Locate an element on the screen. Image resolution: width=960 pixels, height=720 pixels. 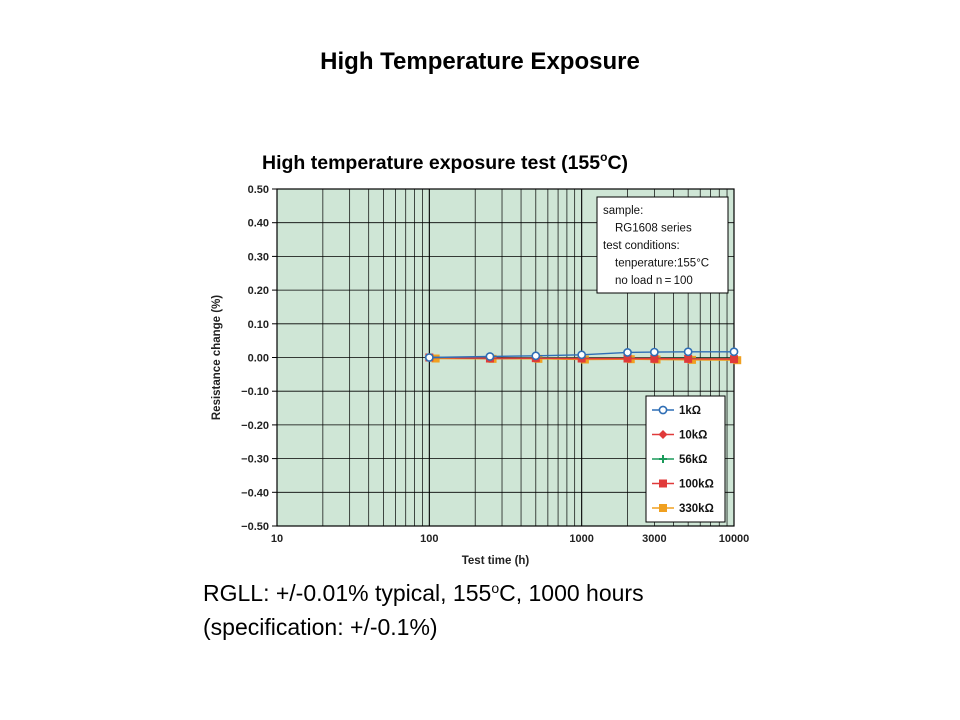
y-tick-label: 0.40 is located at coordinates (258, 224).